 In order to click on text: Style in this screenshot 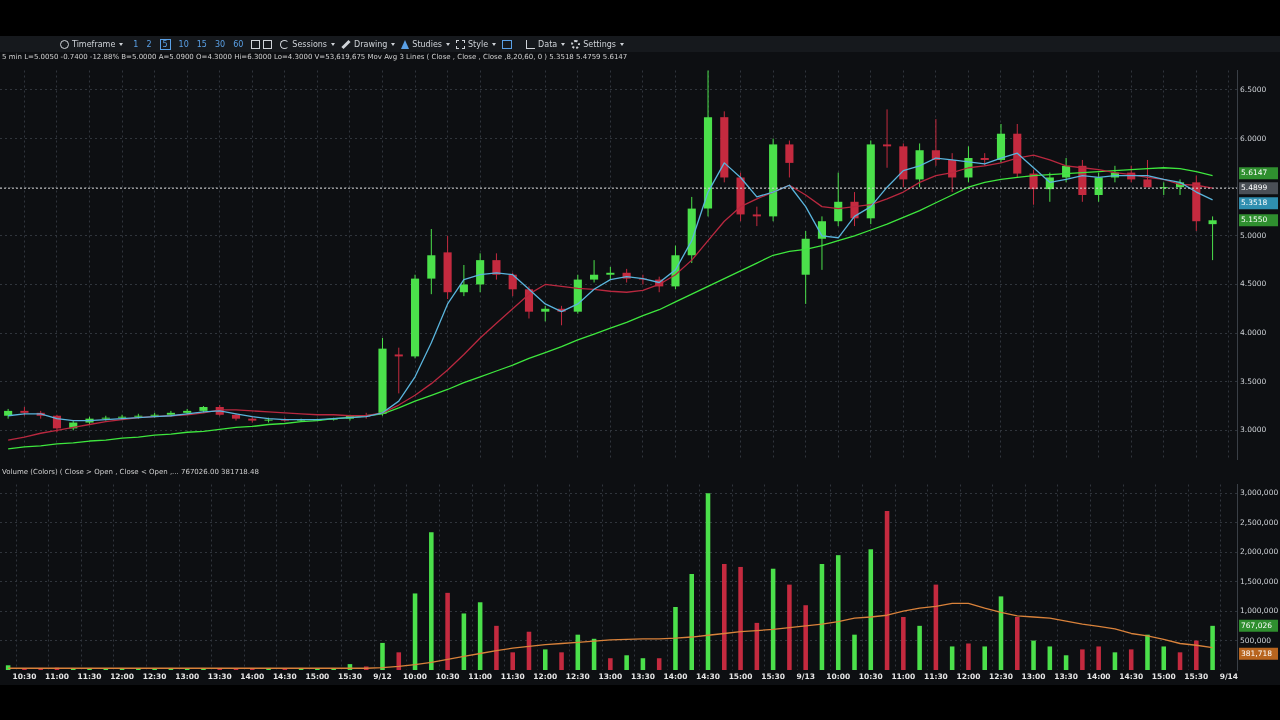, I will do `click(478, 44)`.